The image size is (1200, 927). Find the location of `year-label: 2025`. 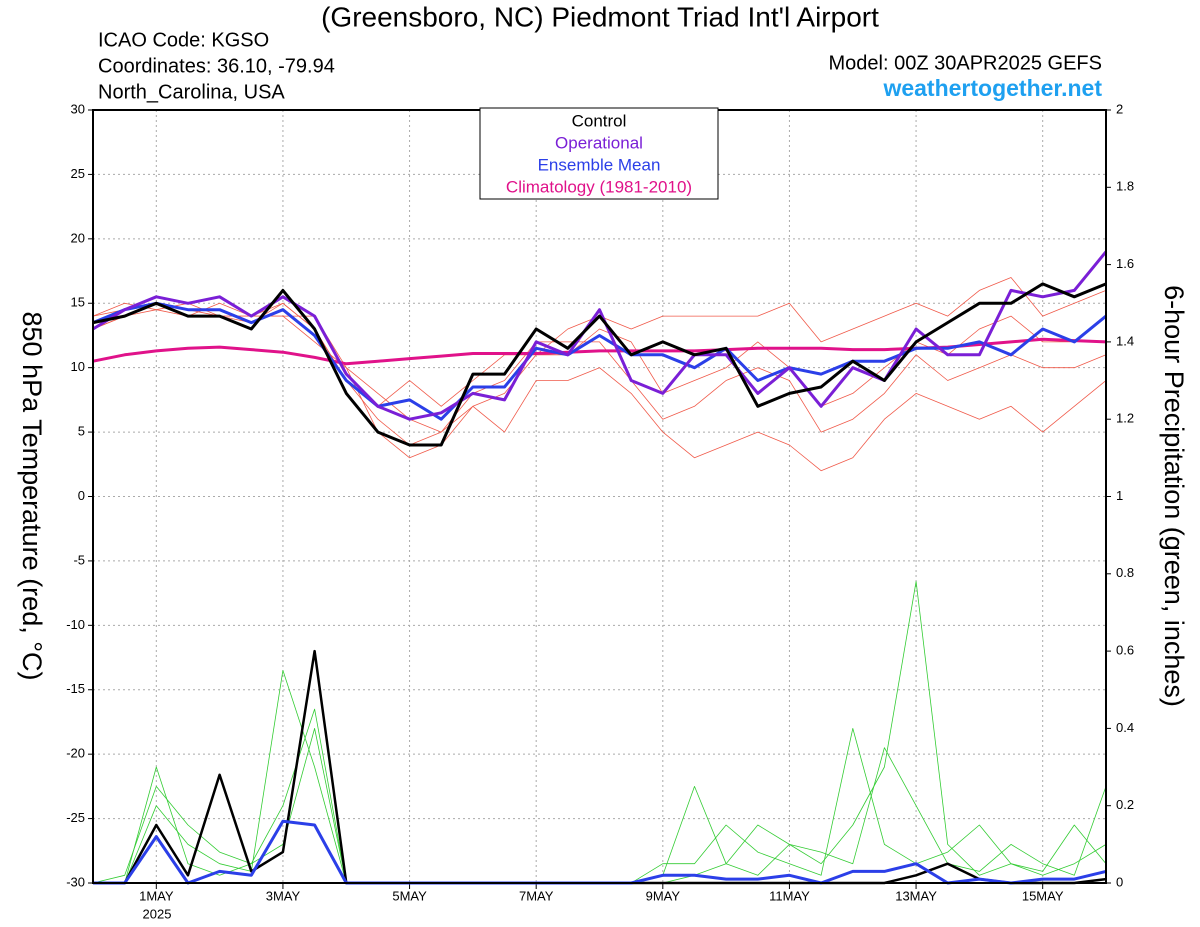

year-label: 2025 is located at coordinates (157, 913).